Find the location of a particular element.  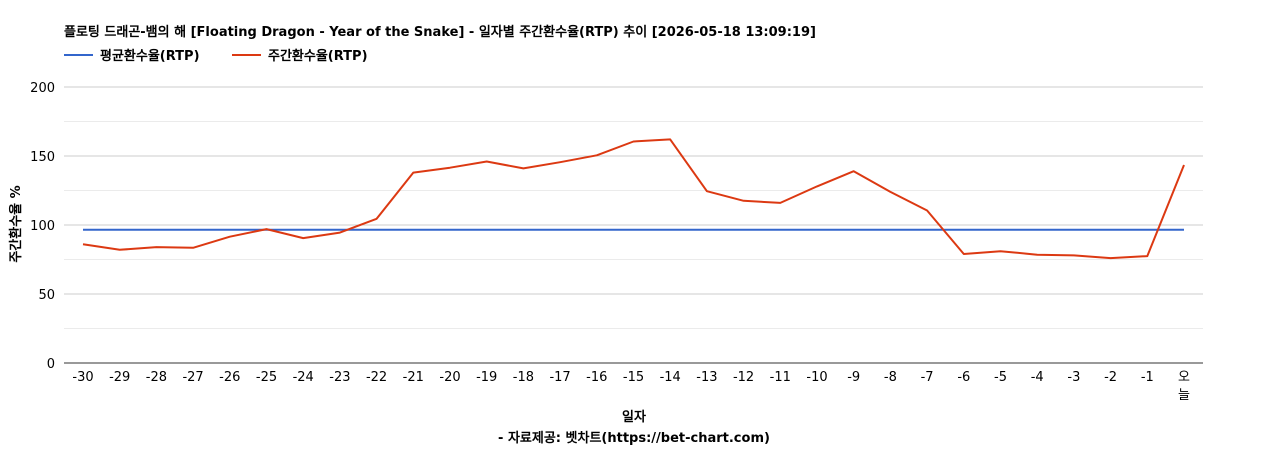

x-tick-label: -21 is located at coordinates (413, 377).